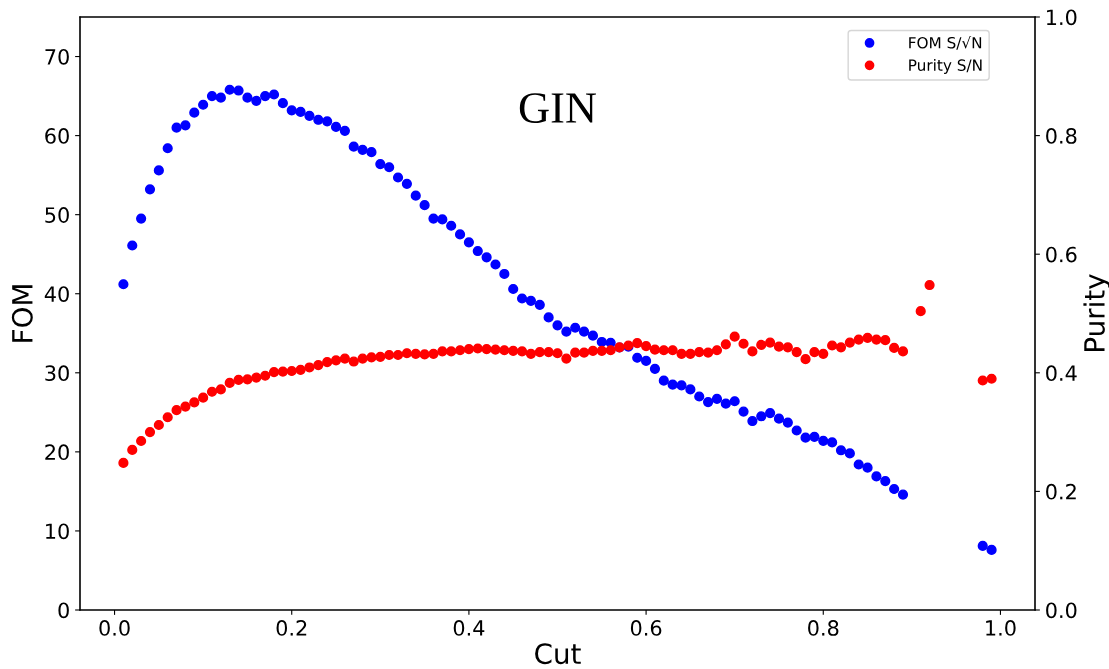 The width and height of the screenshot is (1109, 669). What do you see at coordinates (56, 294) in the screenshot?
I see `y-tick-label: 40` at bounding box center [56, 294].